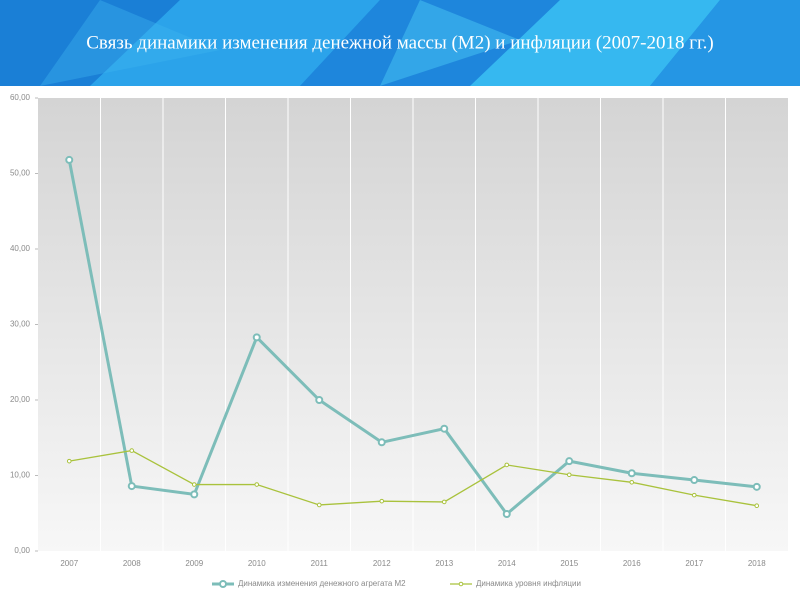 This screenshot has width=800, height=600. I want to click on legend-label: Динамика уровня инфляции, so click(528, 583).